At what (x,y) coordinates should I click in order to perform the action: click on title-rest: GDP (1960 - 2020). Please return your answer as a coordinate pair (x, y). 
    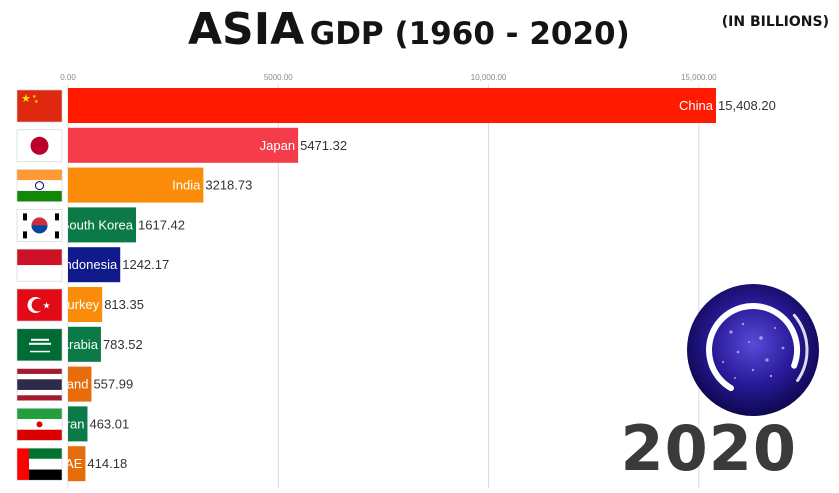
    Looking at the image, I should click on (469, 34).